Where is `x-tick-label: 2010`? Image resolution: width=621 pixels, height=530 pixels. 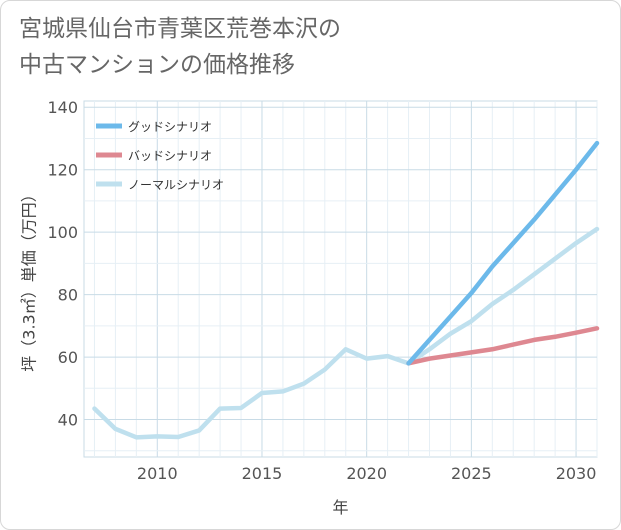
x-tick-label: 2010 is located at coordinates (157, 473).